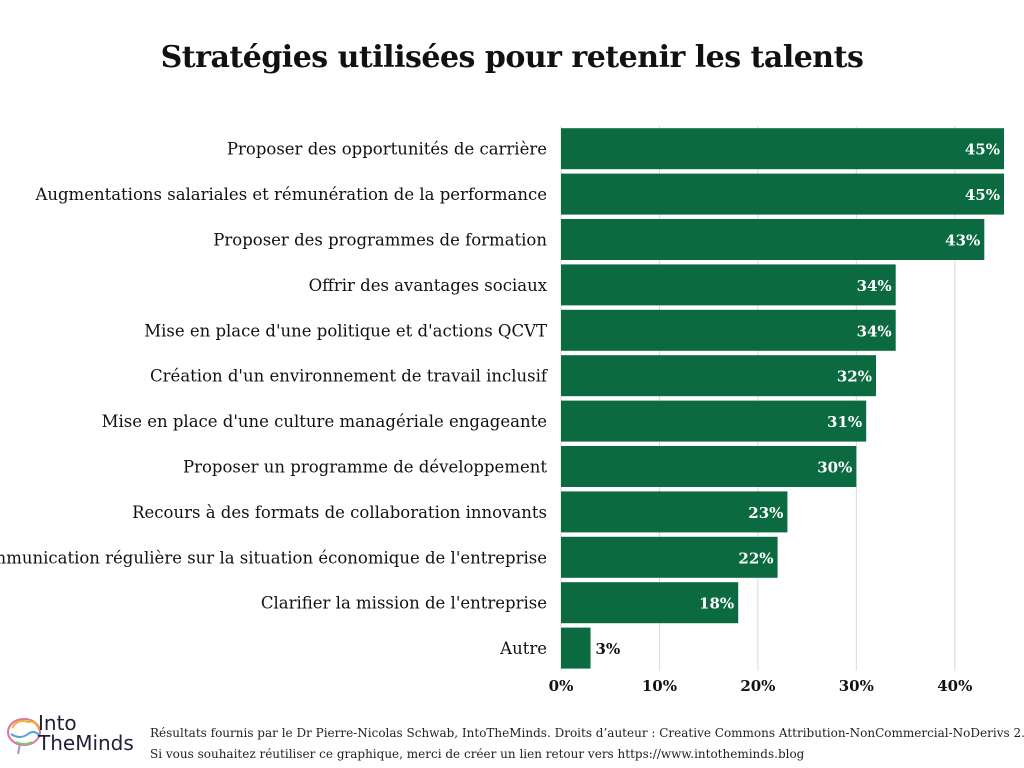 The height and width of the screenshot is (768, 1024). What do you see at coordinates (834, 468) in the screenshot?
I see `value-label: 30%` at bounding box center [834, 468].